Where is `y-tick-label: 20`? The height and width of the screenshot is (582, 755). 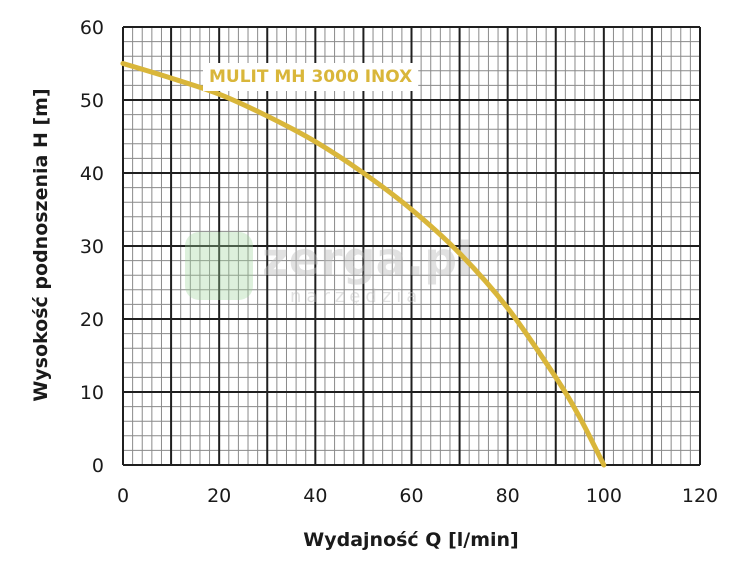 y-tick-label: 20 is located at coordinates (92, 320).